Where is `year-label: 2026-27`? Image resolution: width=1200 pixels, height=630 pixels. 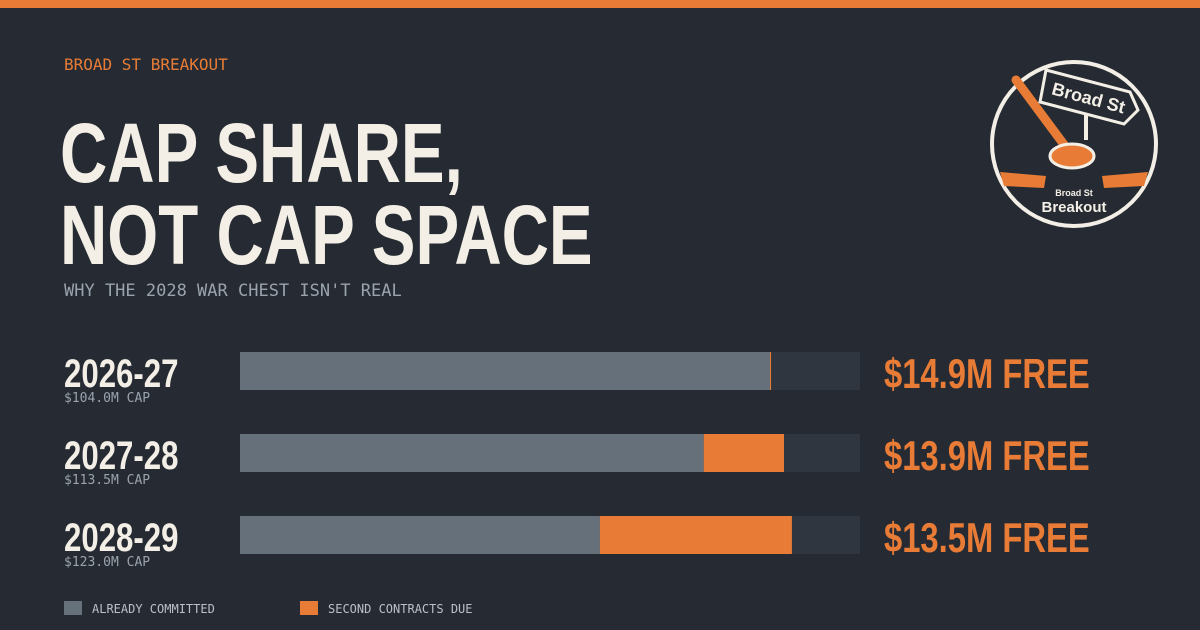
year-label: 2026-27 is located at coordinates (121, 373).